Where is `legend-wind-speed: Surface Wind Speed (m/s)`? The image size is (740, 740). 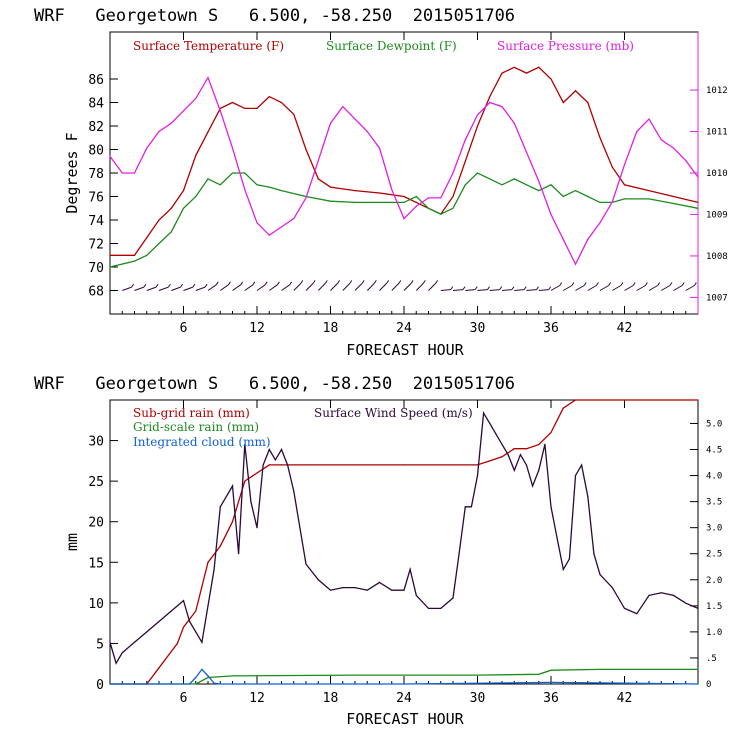 legend-wind-speed: Surface Wind Speed (m/s) is located at coordinates (393, 413).